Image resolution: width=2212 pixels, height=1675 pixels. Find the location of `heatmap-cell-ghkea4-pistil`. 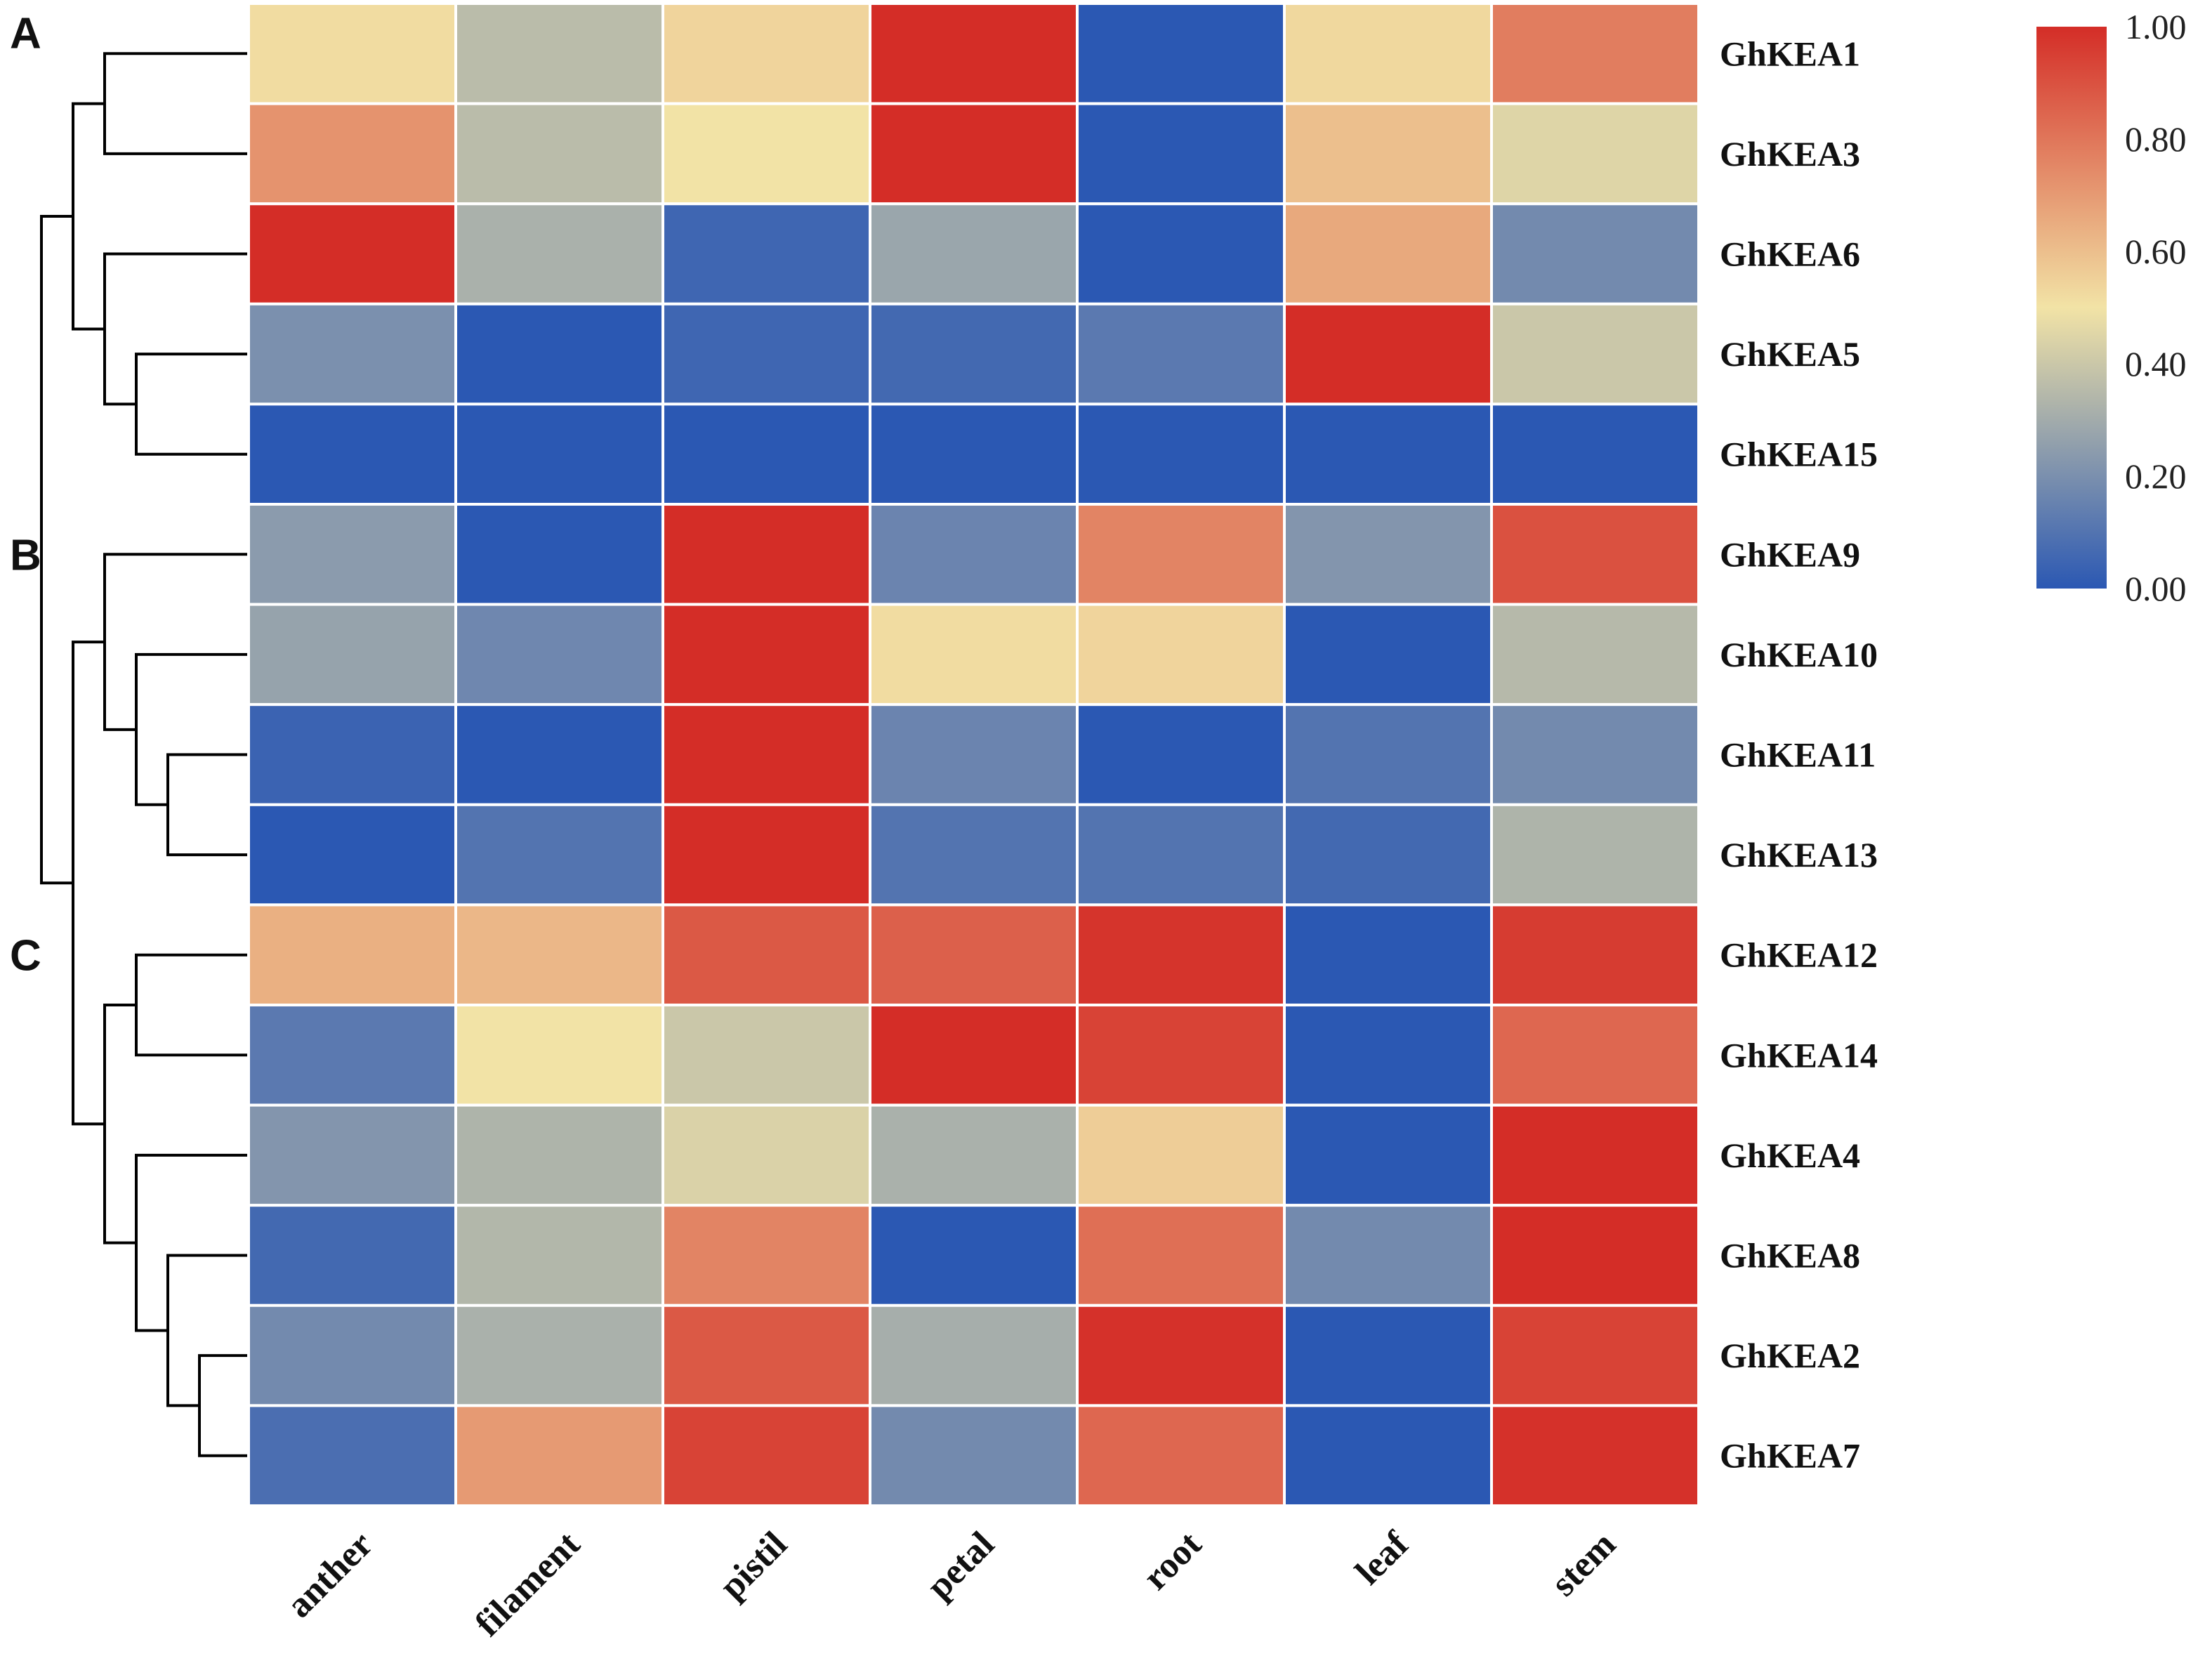

heatmap-cell-ghkea4-pistil is located at coordinates (766, 1155).